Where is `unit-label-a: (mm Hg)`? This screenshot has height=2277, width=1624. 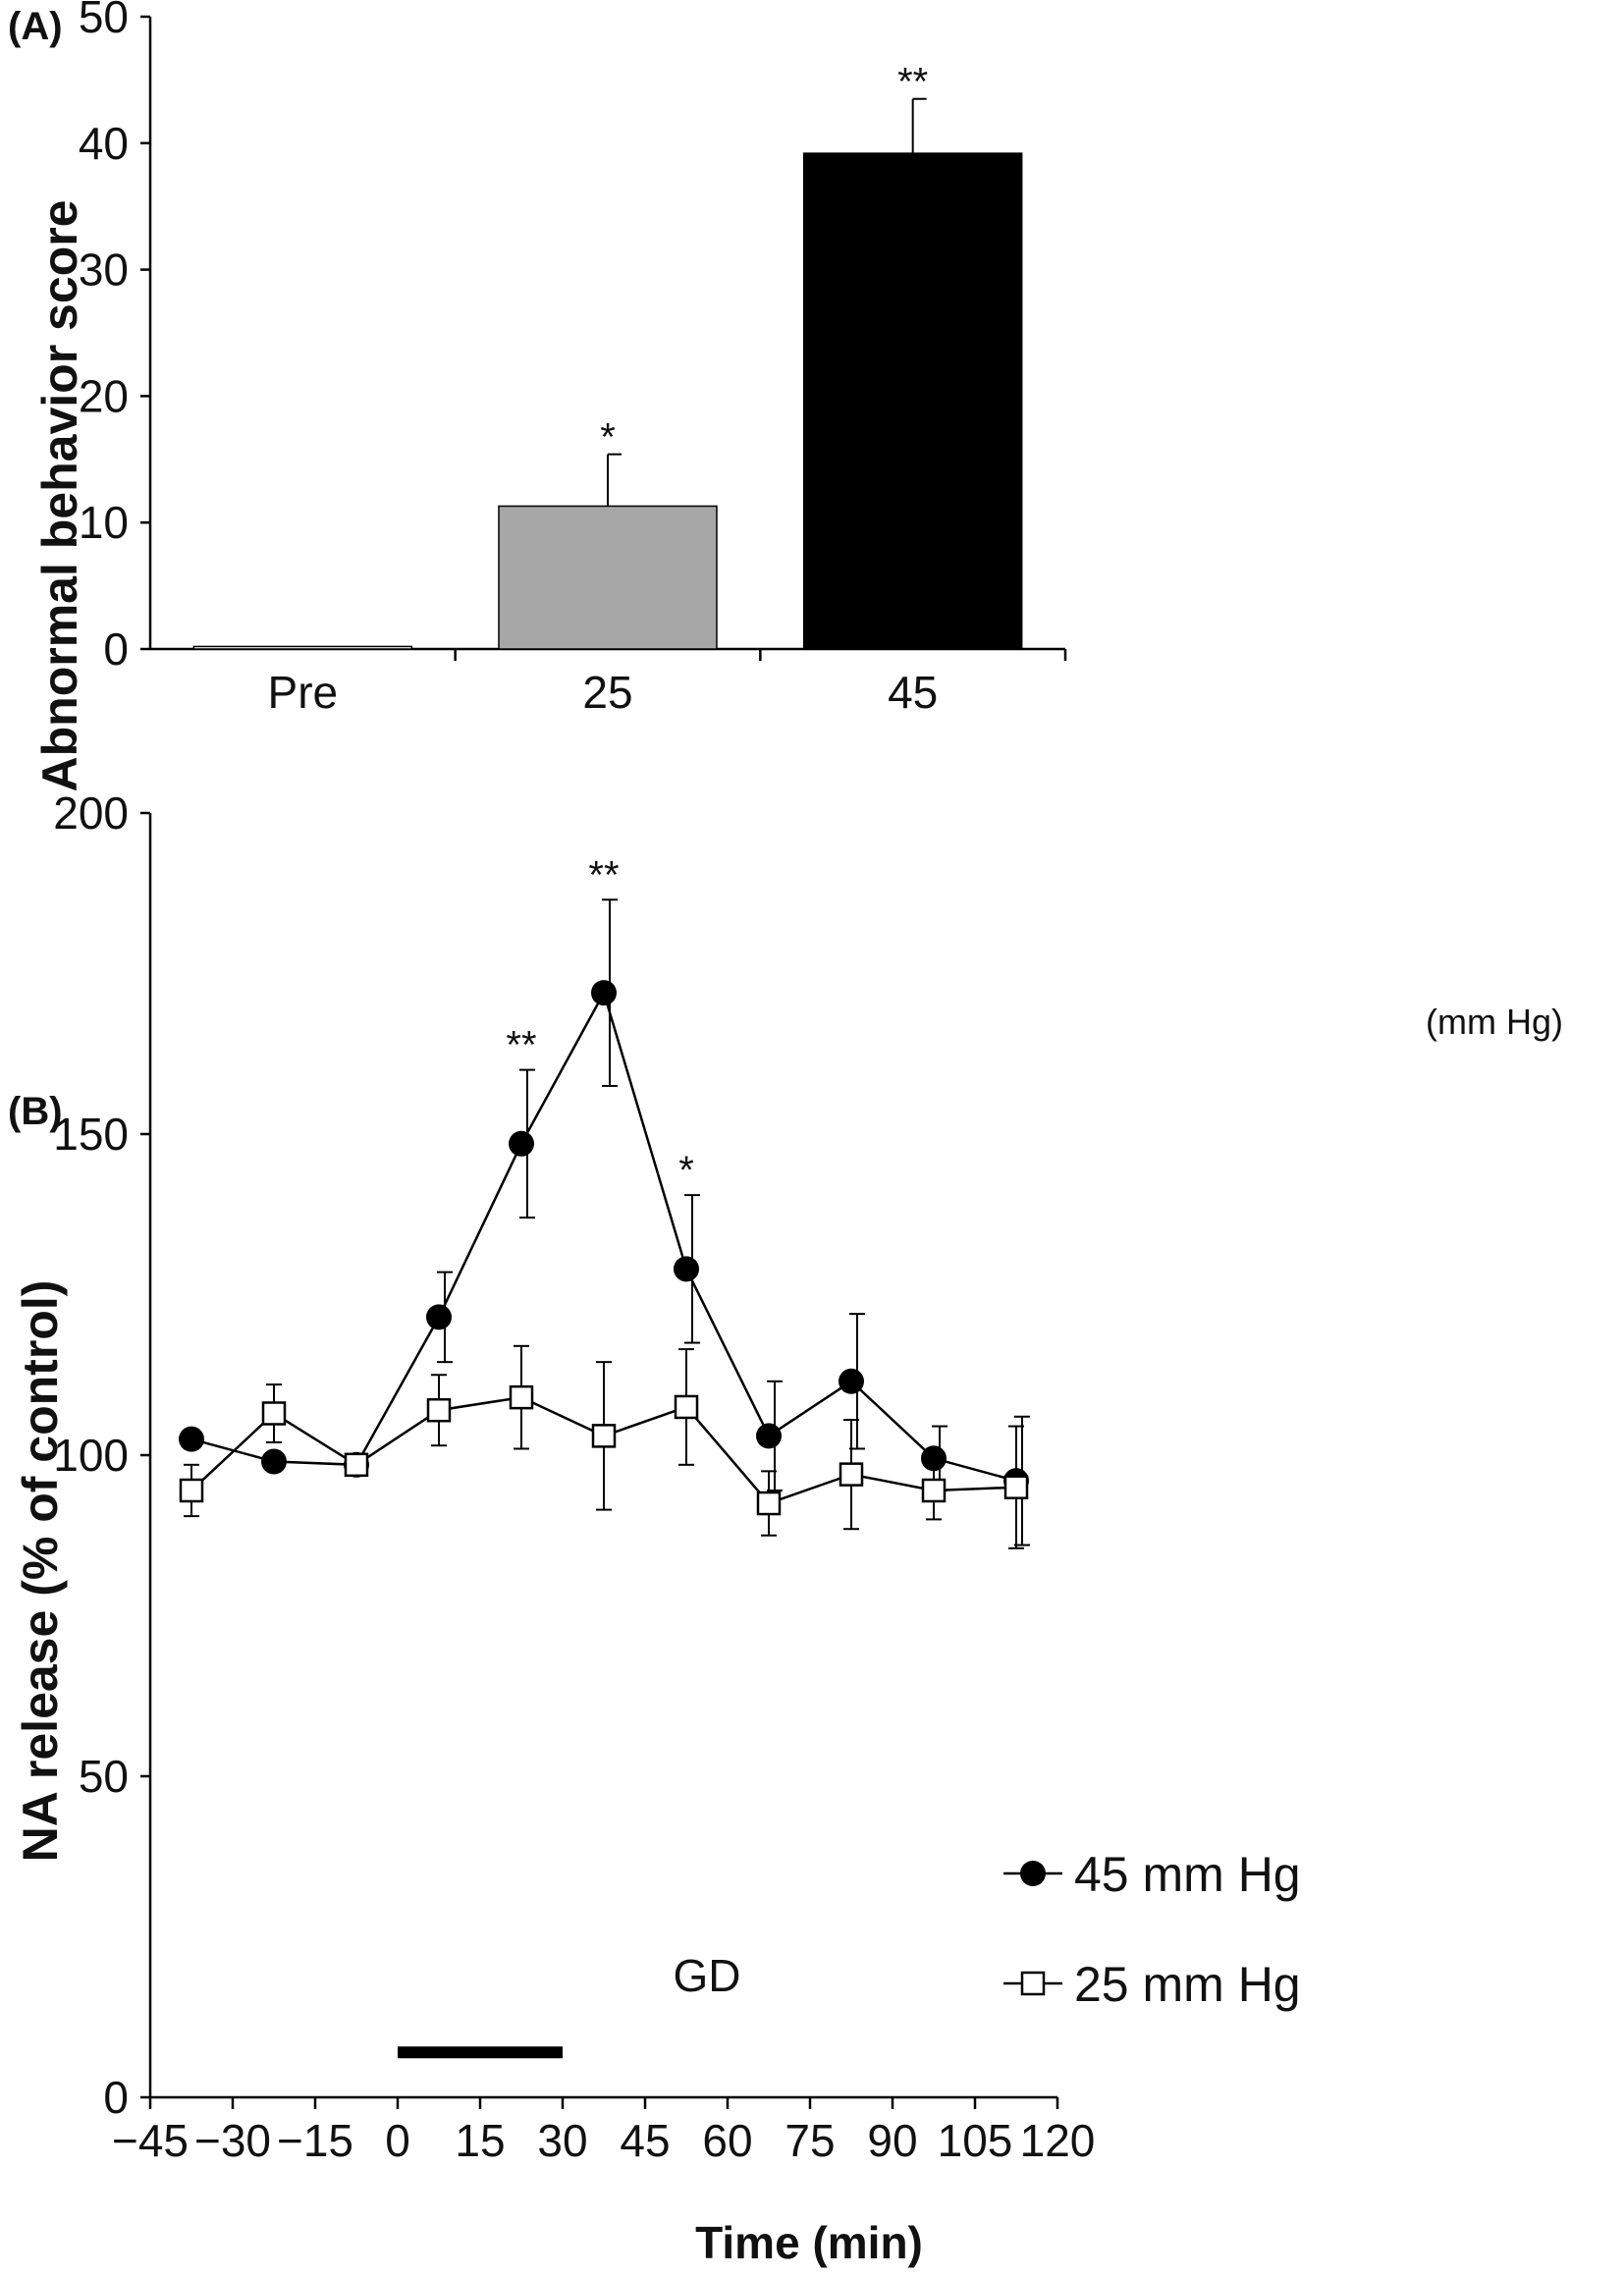
unit-label-a: (mm Hg) is located at coordinates (1494, 1022).